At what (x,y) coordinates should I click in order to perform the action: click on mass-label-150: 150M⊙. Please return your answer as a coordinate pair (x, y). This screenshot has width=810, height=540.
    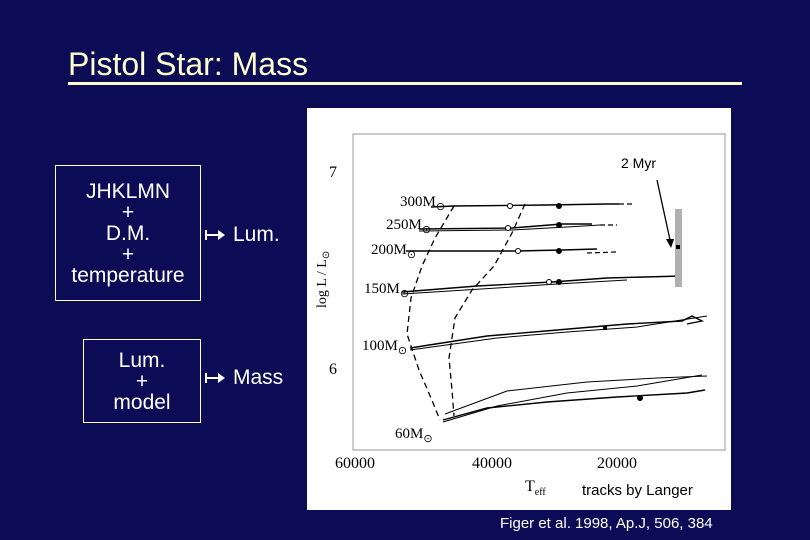
    Looking at the image, I should click on (386, 290).